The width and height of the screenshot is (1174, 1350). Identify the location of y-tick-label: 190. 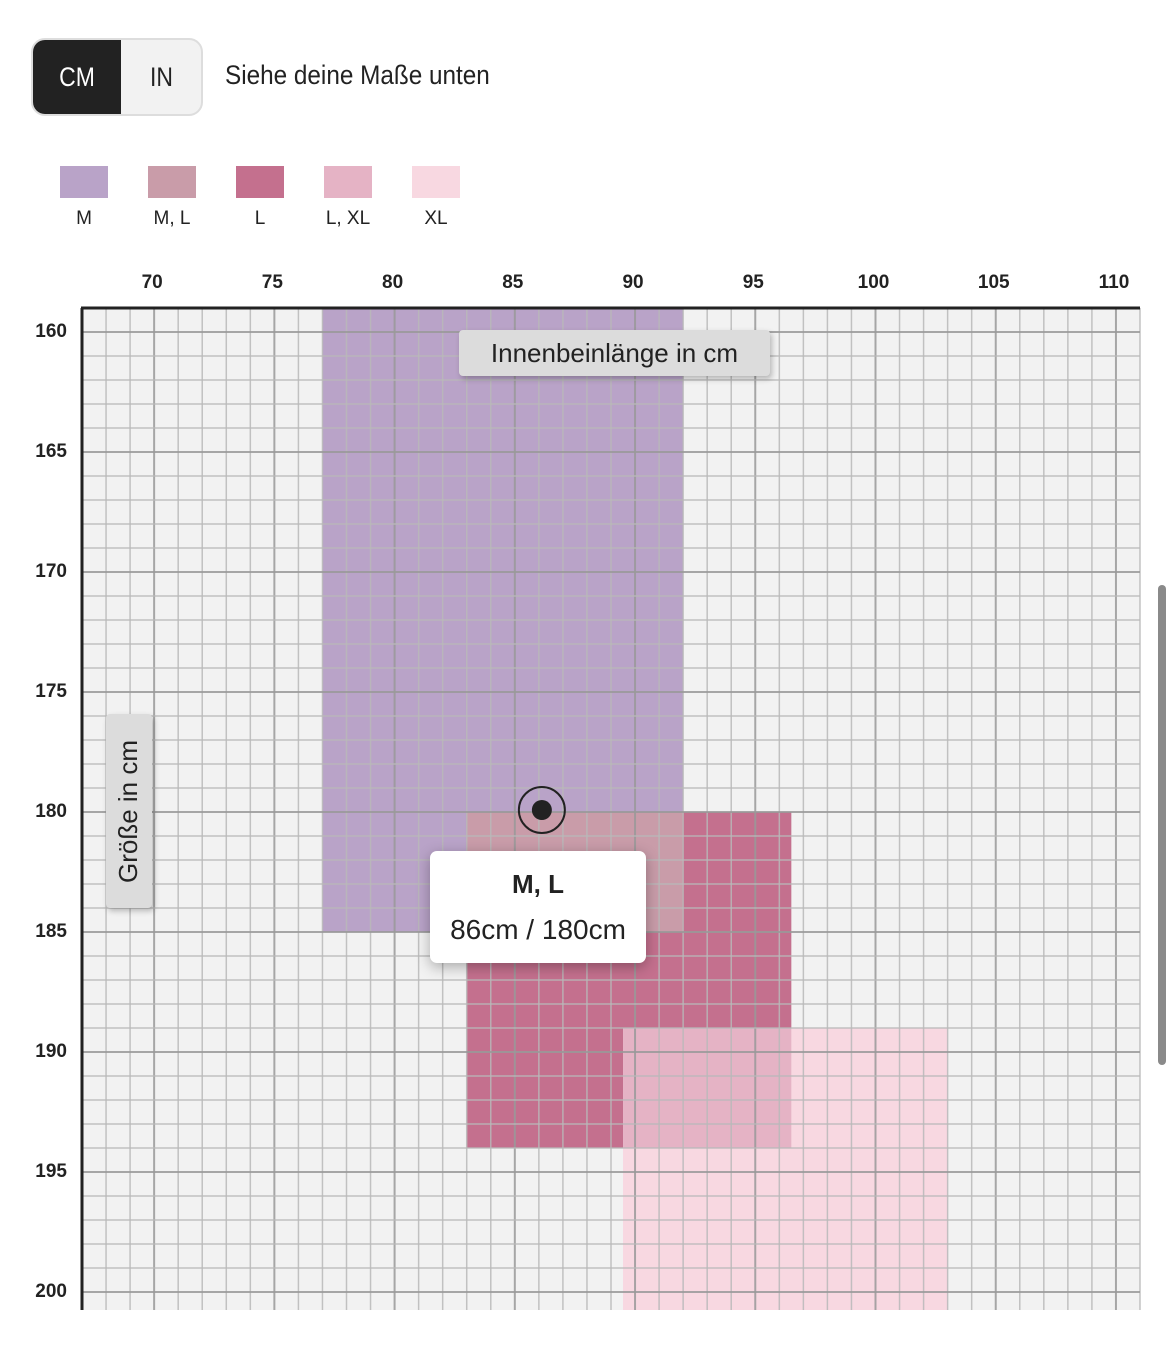
(51, 1051).